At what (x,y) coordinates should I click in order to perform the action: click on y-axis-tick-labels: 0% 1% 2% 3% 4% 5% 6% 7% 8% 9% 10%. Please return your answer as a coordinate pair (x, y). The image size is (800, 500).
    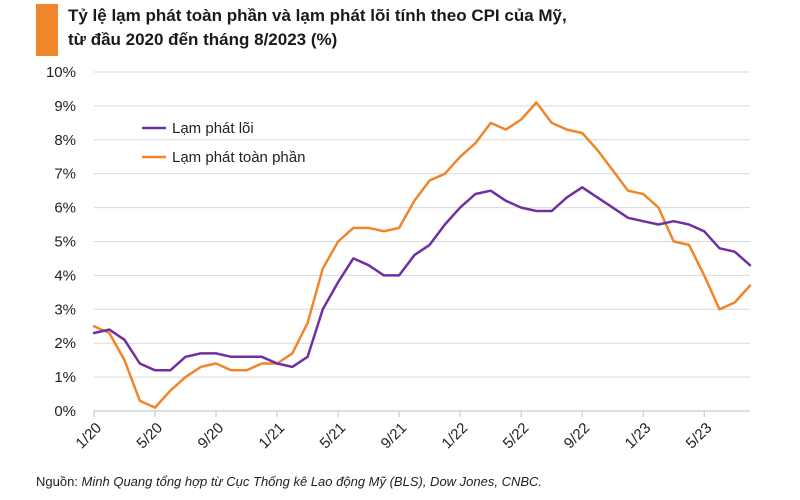
    Looking at the image, I should click on (61, 242).